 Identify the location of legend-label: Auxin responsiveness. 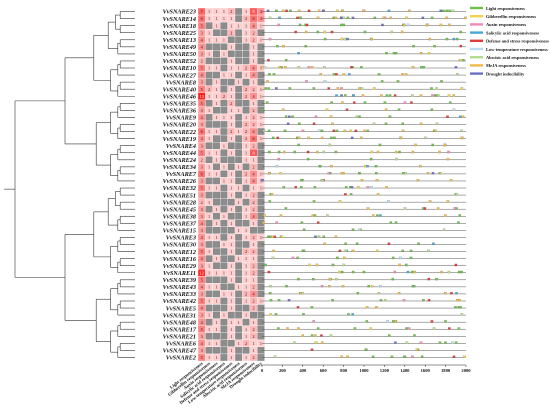
(506, 24).